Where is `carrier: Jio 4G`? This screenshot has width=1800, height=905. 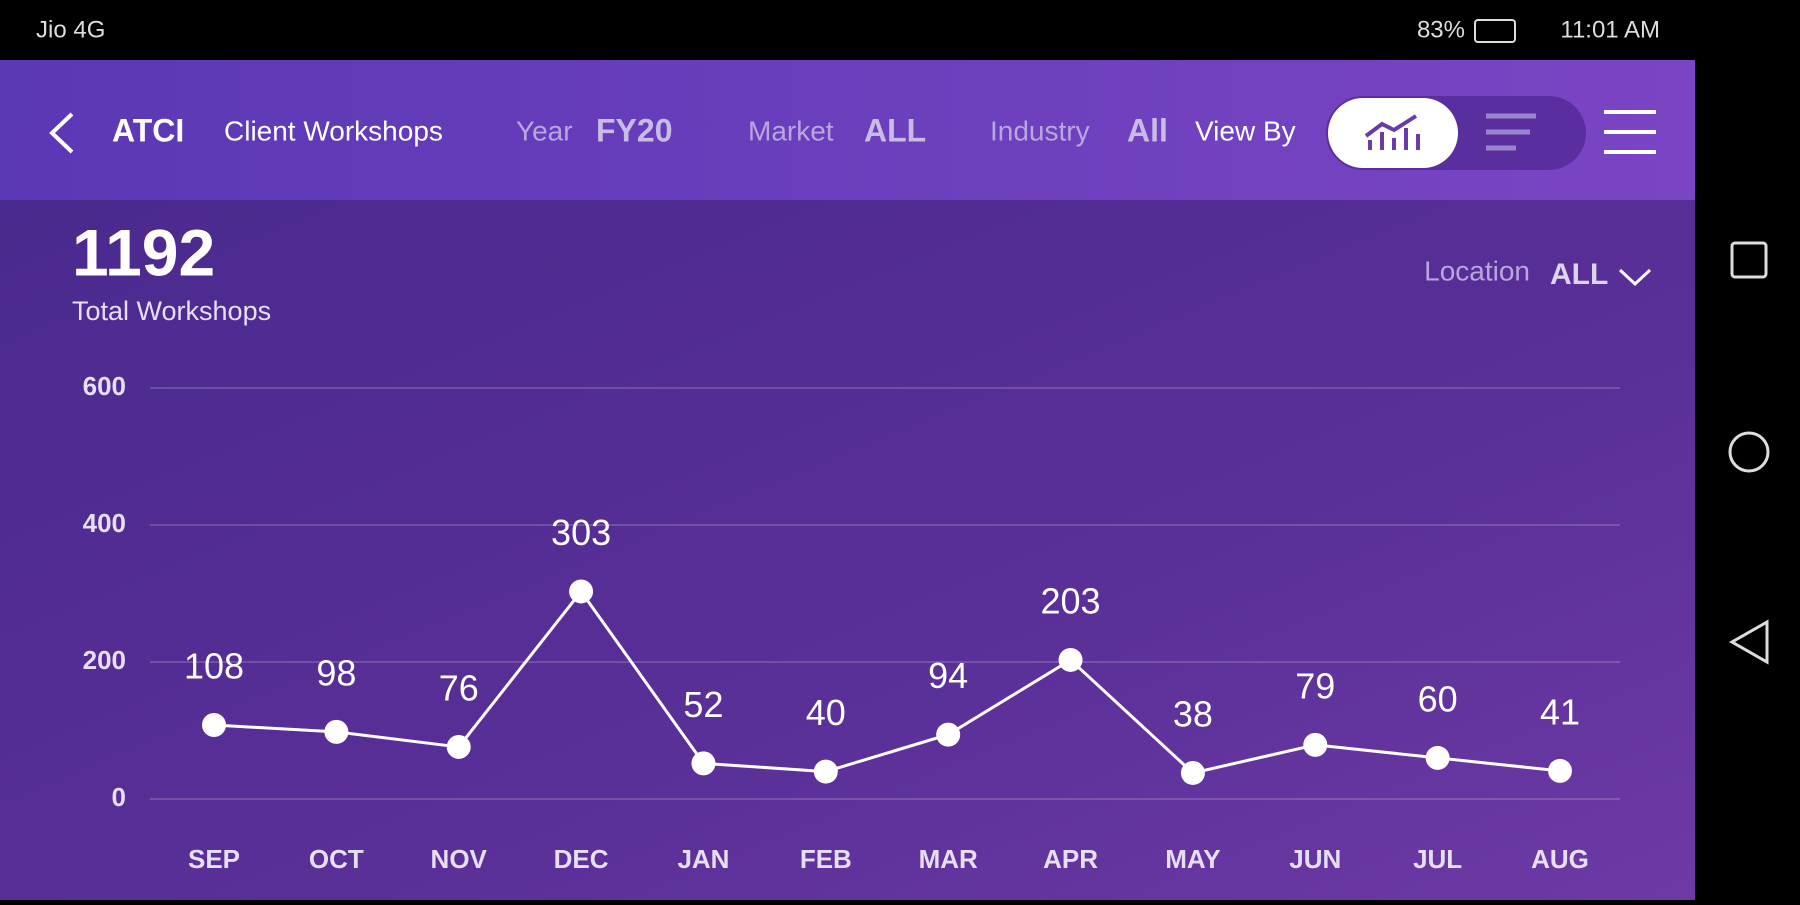
carrier: Jio 4G is located at coordinates (70, 29).